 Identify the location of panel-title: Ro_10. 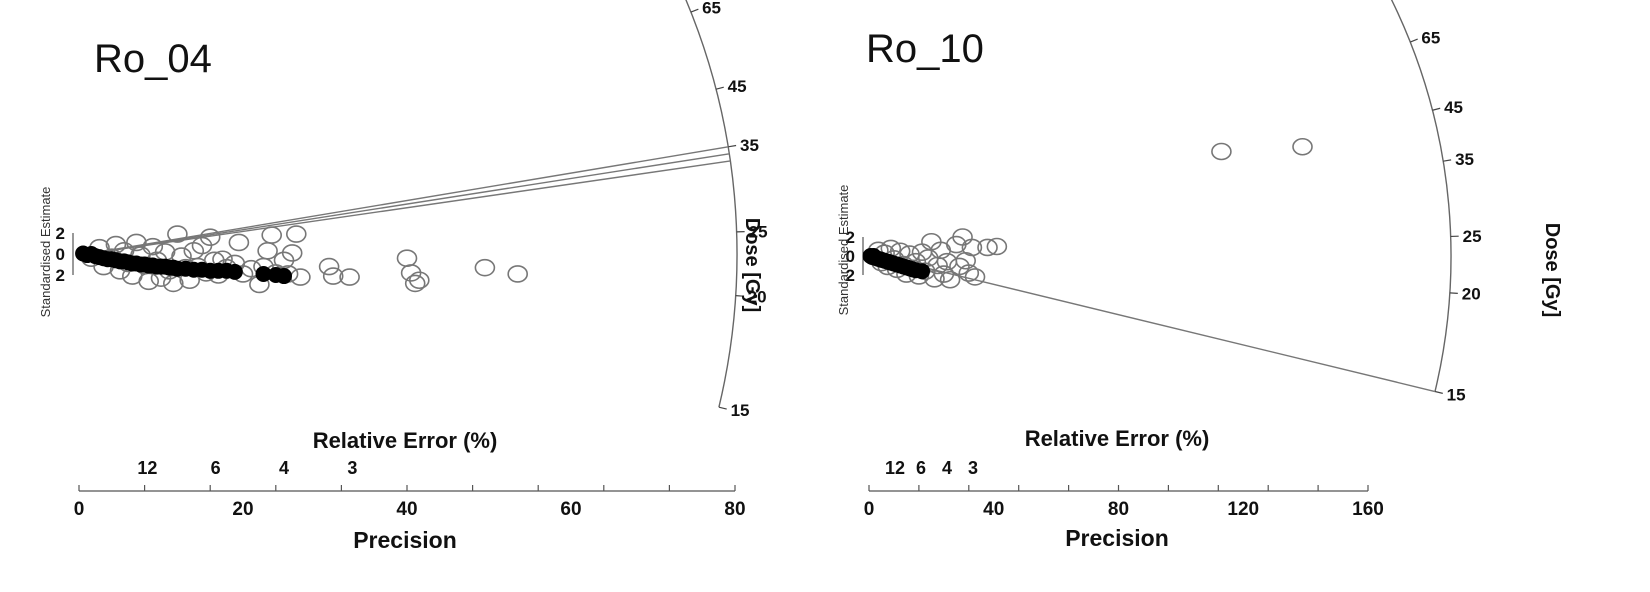
(925, 49).